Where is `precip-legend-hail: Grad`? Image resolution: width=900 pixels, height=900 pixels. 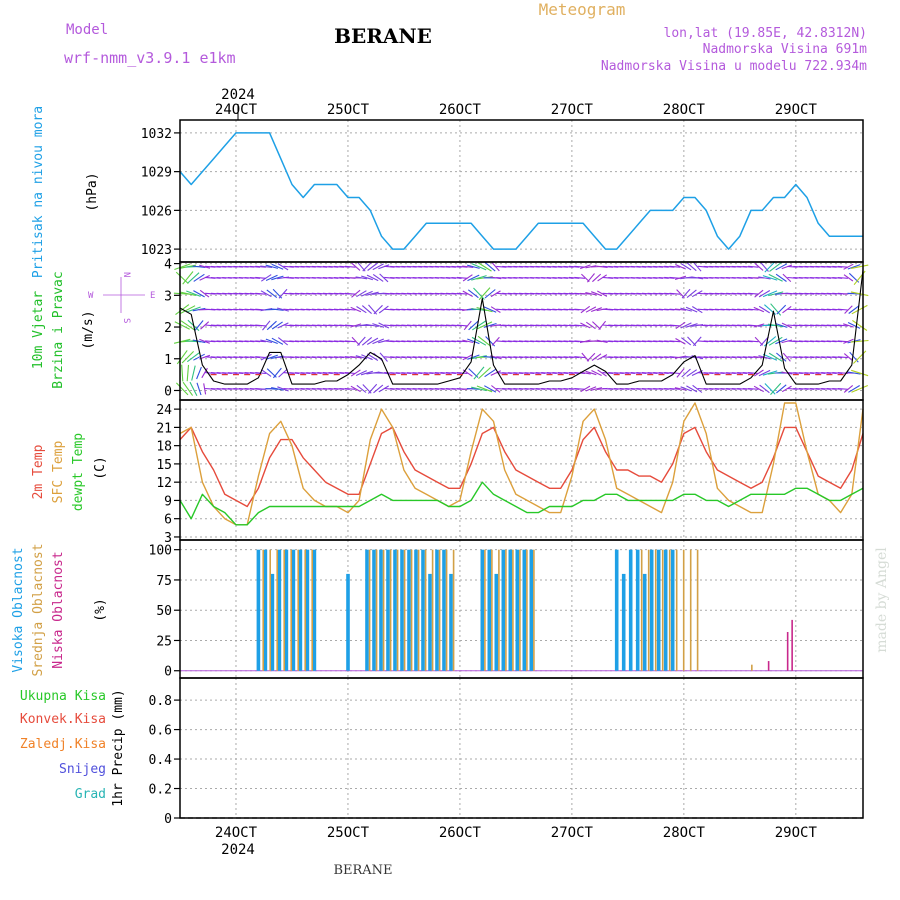 precip-legend-hail: Grad is located at coordinates (90, 794).